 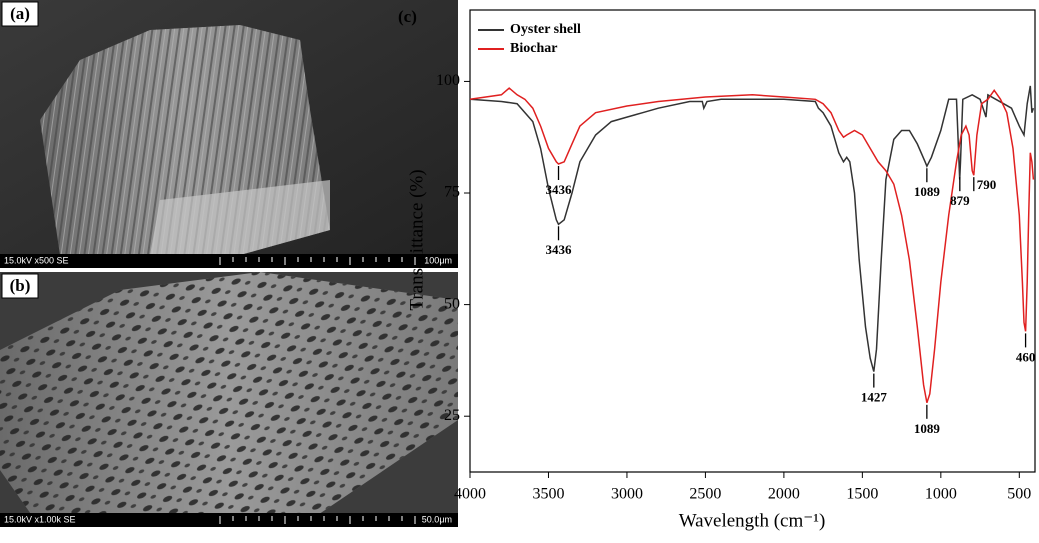 What do you see at coordinates (545, 29) in the screenshot?
I see `legend-label: Oyster shell` at bounding box center [545, 29].